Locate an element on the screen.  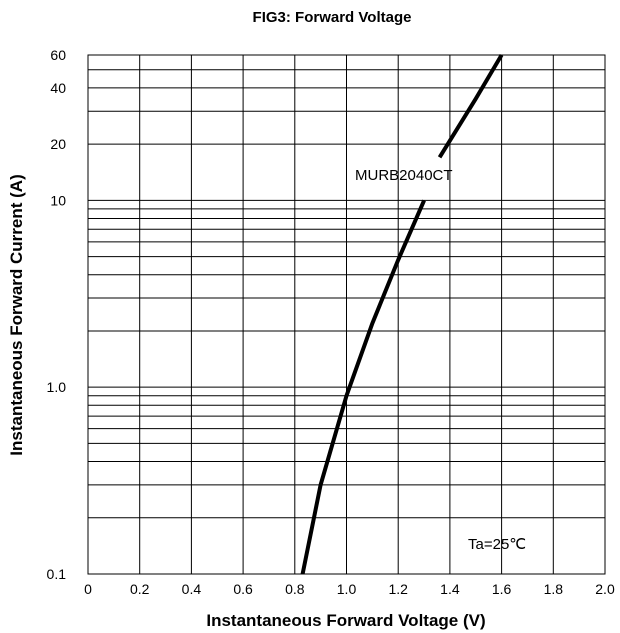
x-tick-label: 1.6 is located at coordinates (502, 589).